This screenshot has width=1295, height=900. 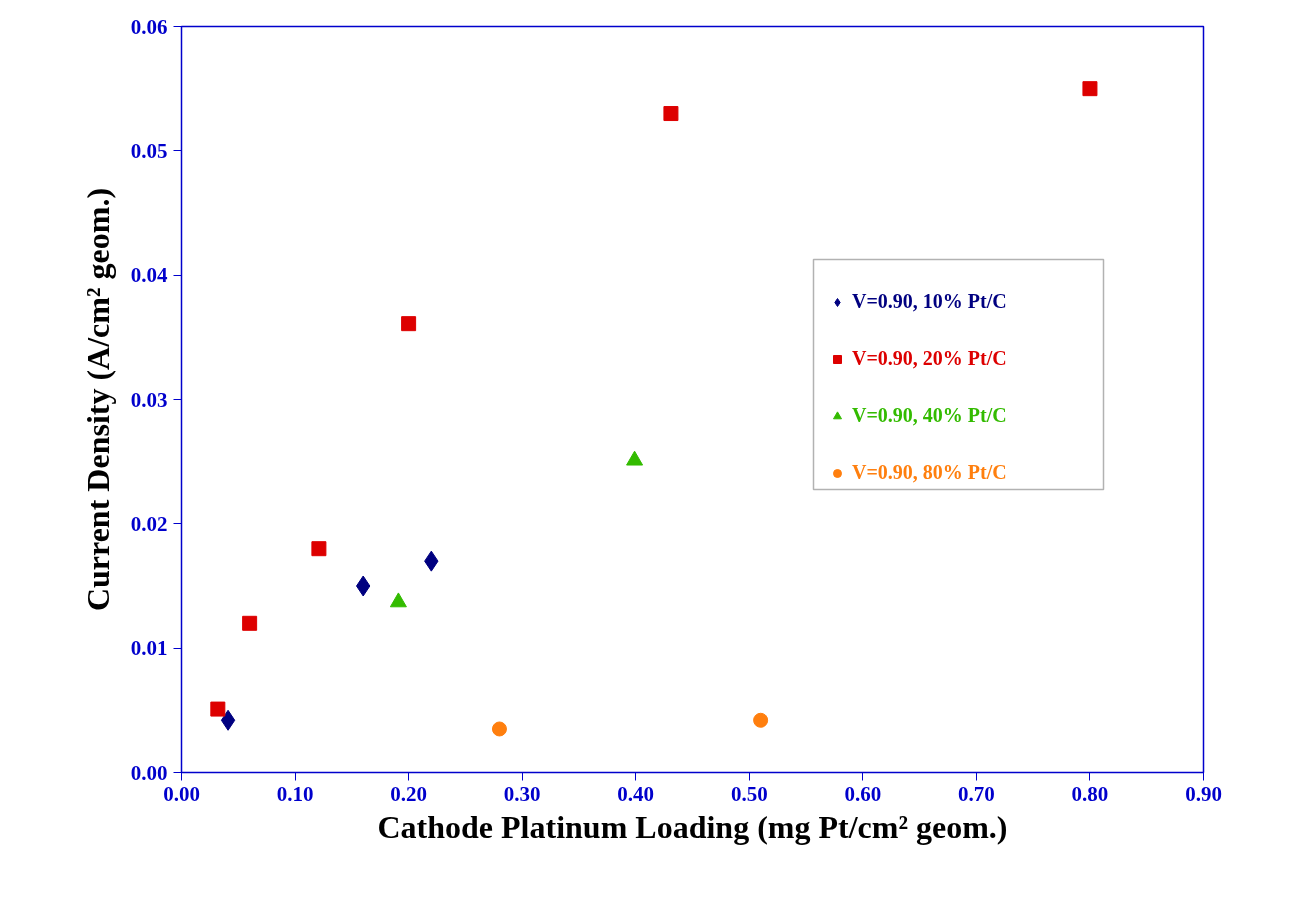 I want to click on x-tick-label: 0.50, so click(x=749, y=793).